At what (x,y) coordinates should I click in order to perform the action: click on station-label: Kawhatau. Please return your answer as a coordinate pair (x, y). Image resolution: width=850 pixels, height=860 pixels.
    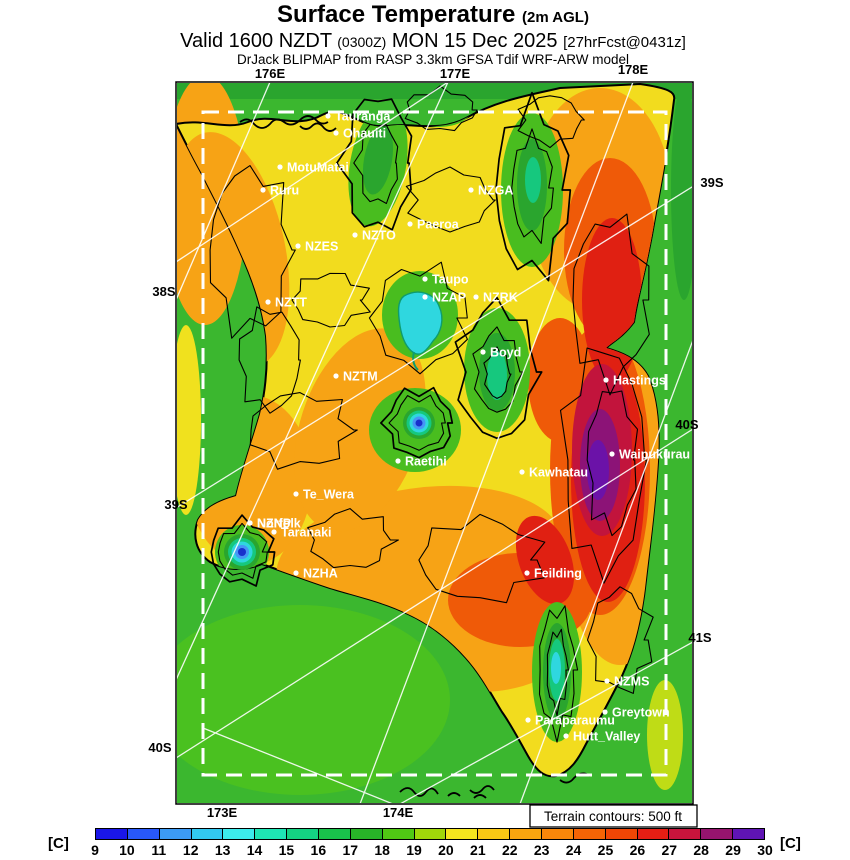
    Looking at the image, I should click on (558, 473).